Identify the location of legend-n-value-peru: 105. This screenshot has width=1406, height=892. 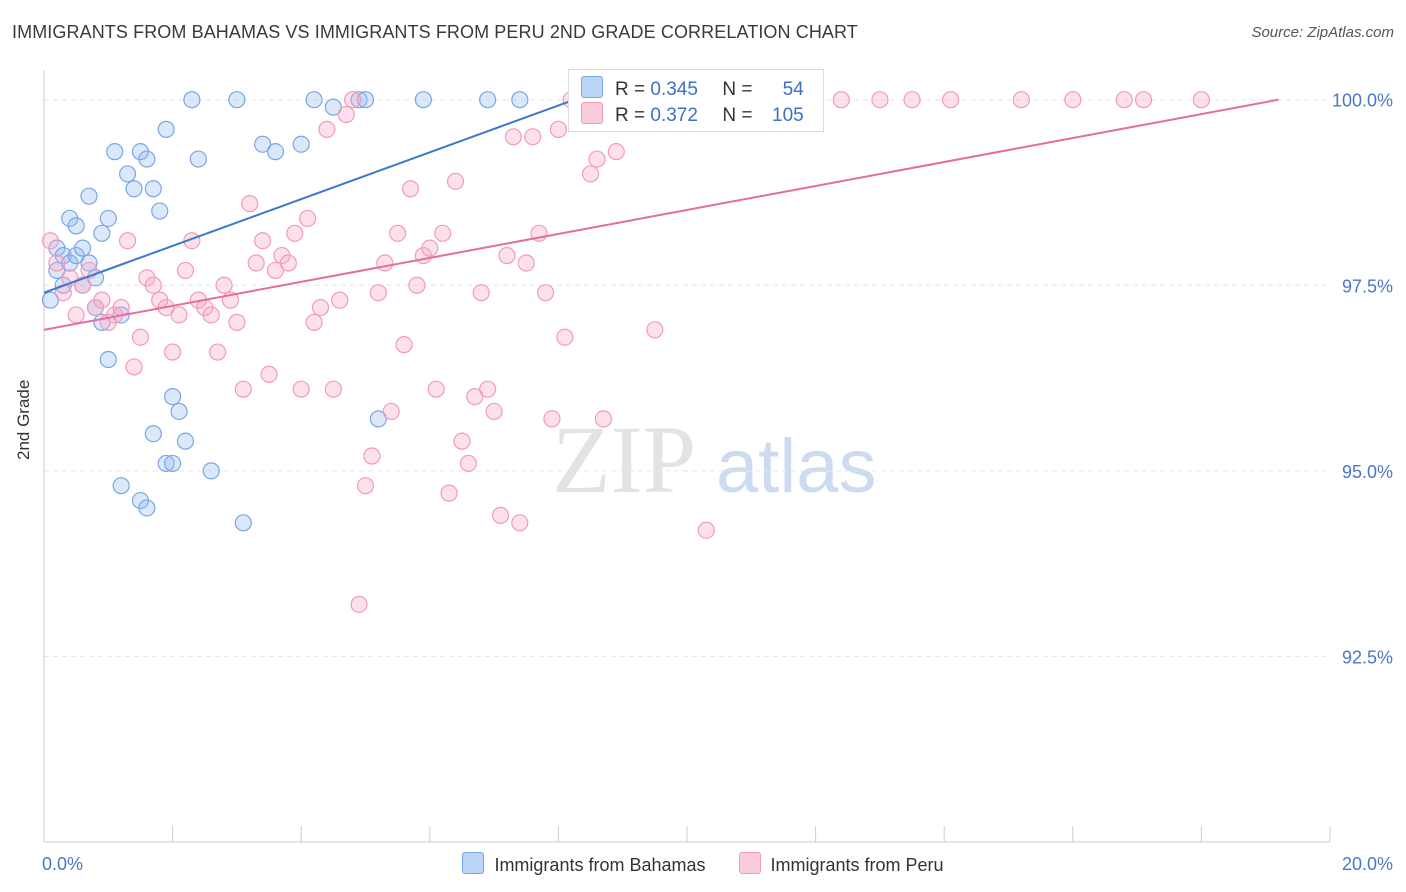
(788, 115).